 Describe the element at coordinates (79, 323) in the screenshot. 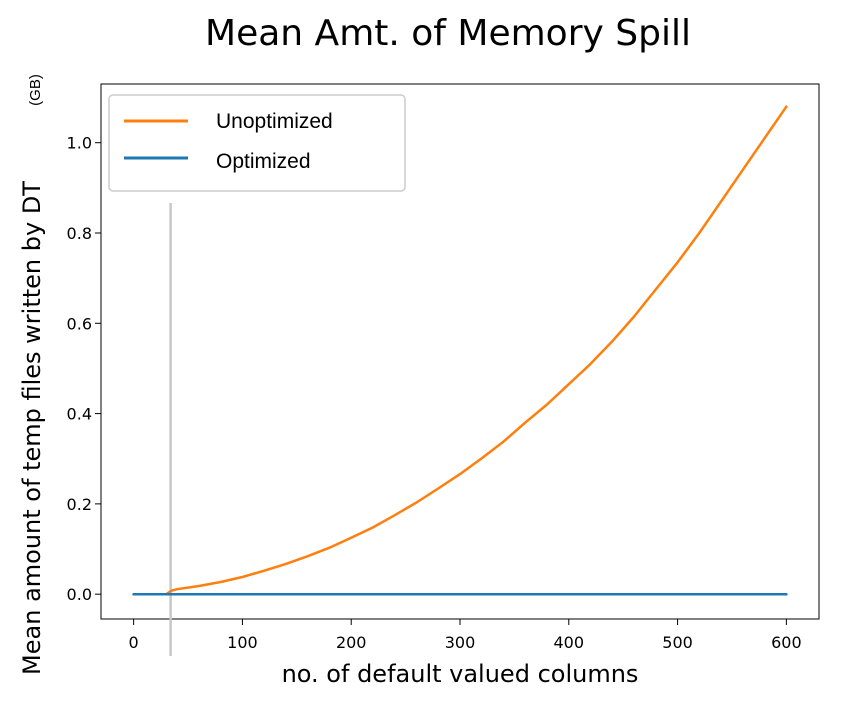

I see `y-tick-label: 0.6` at that location.